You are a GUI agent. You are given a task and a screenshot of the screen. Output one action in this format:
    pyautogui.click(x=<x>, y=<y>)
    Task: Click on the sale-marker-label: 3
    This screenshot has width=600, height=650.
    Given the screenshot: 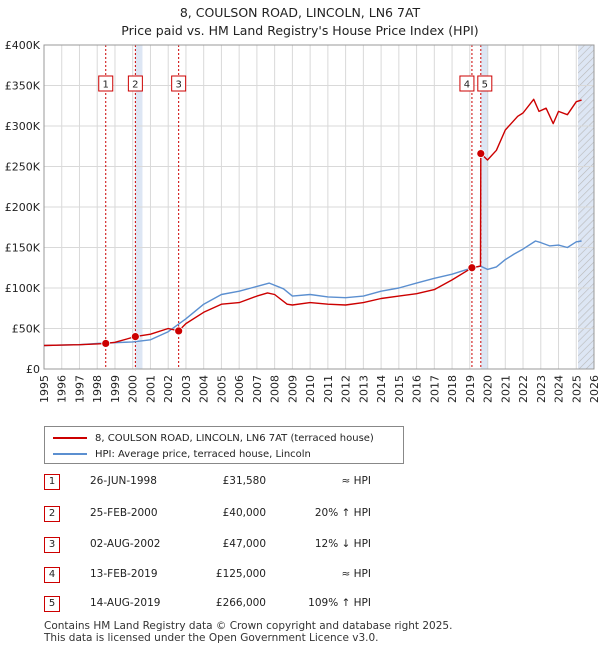 What is the action you would take?
    pyautogui.click(x=178, y=85)
    